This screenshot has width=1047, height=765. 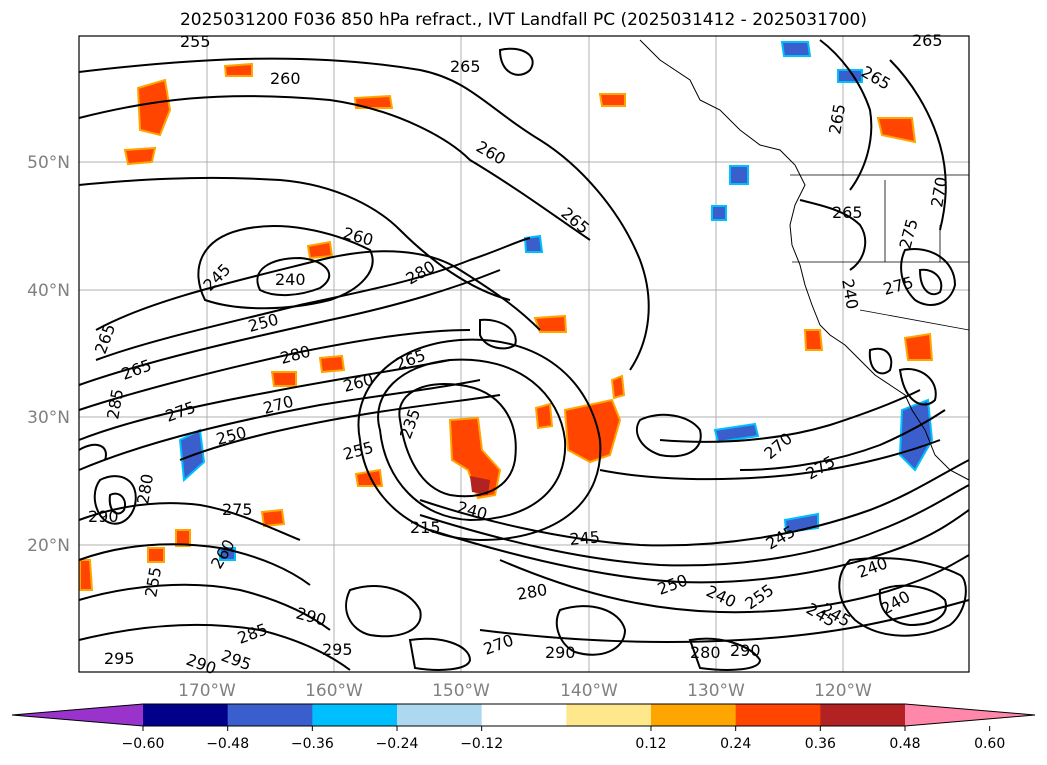 I want to click on lon-label-140w: 140°W, so click(x=589, y=691).